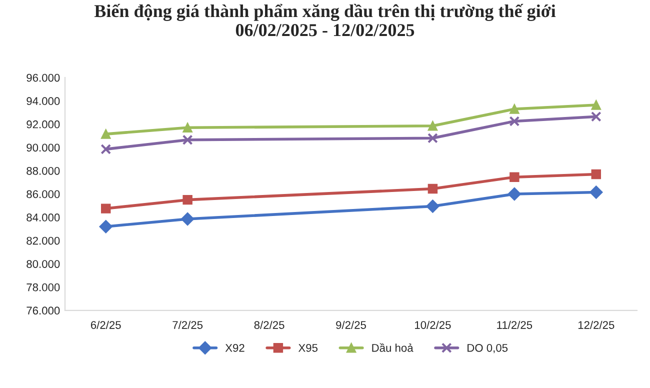  Describe the element at coordinates (43, 101) in the screenshot. I see `y-tick-label: 94.000` at that location.